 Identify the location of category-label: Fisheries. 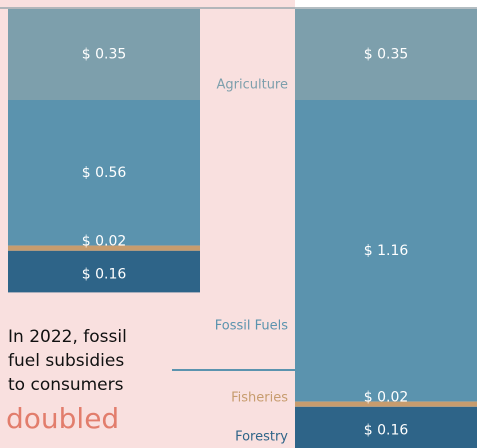
(259, 398).